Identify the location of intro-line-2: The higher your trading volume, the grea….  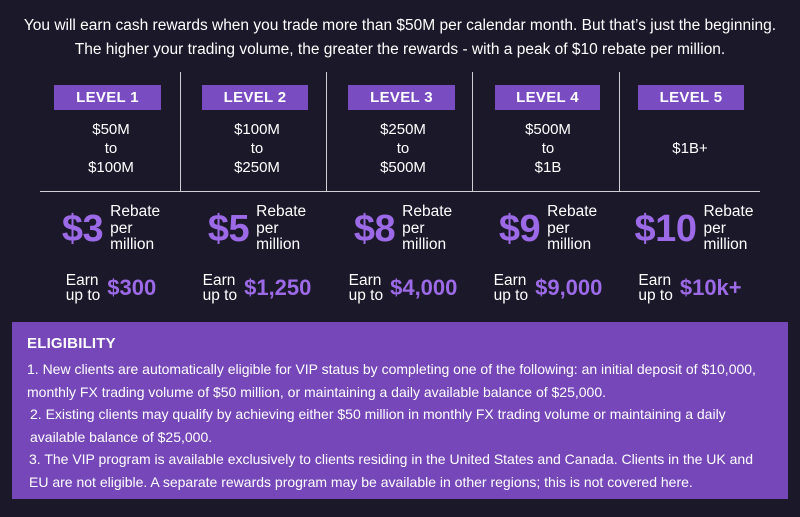
(400, 49).